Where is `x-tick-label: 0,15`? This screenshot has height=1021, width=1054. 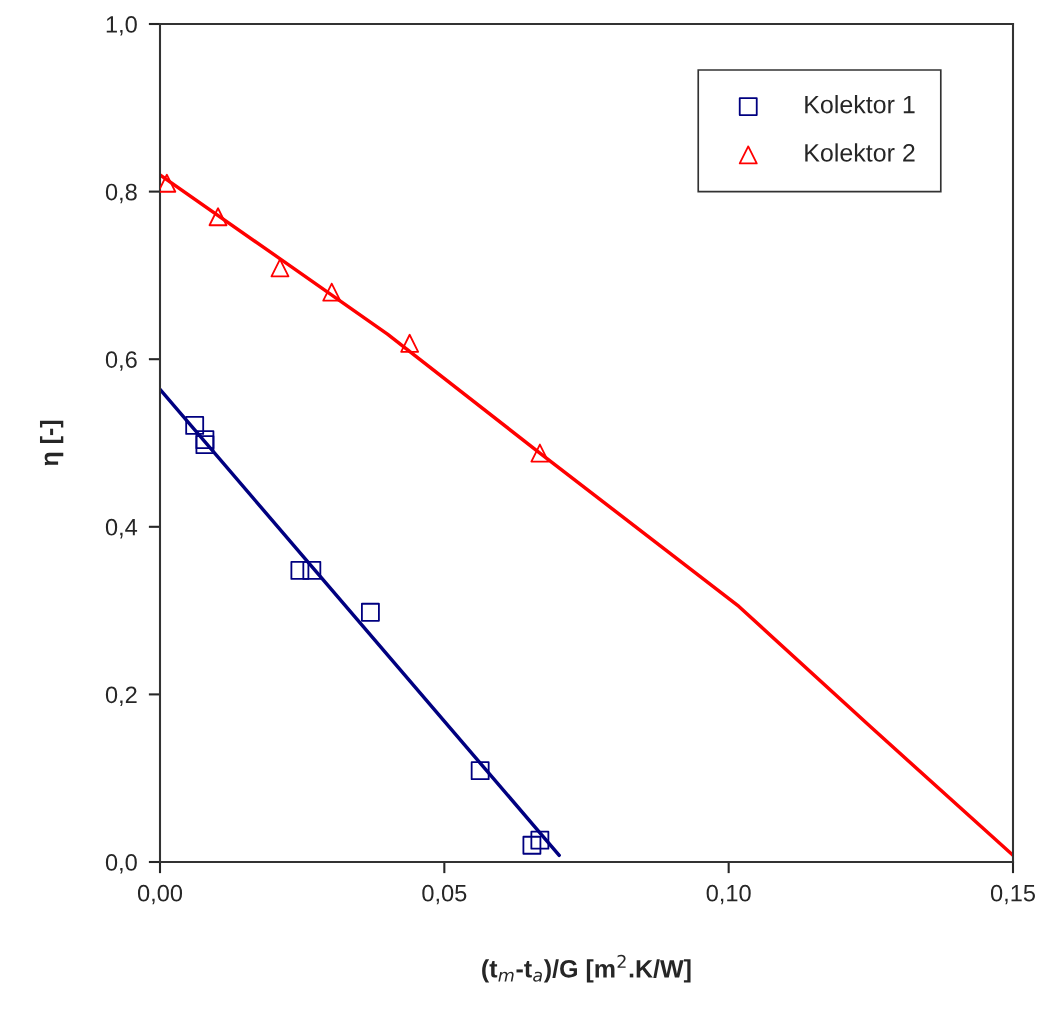 x-tick-label: 0,15 is located at coordinates (1012, 894).